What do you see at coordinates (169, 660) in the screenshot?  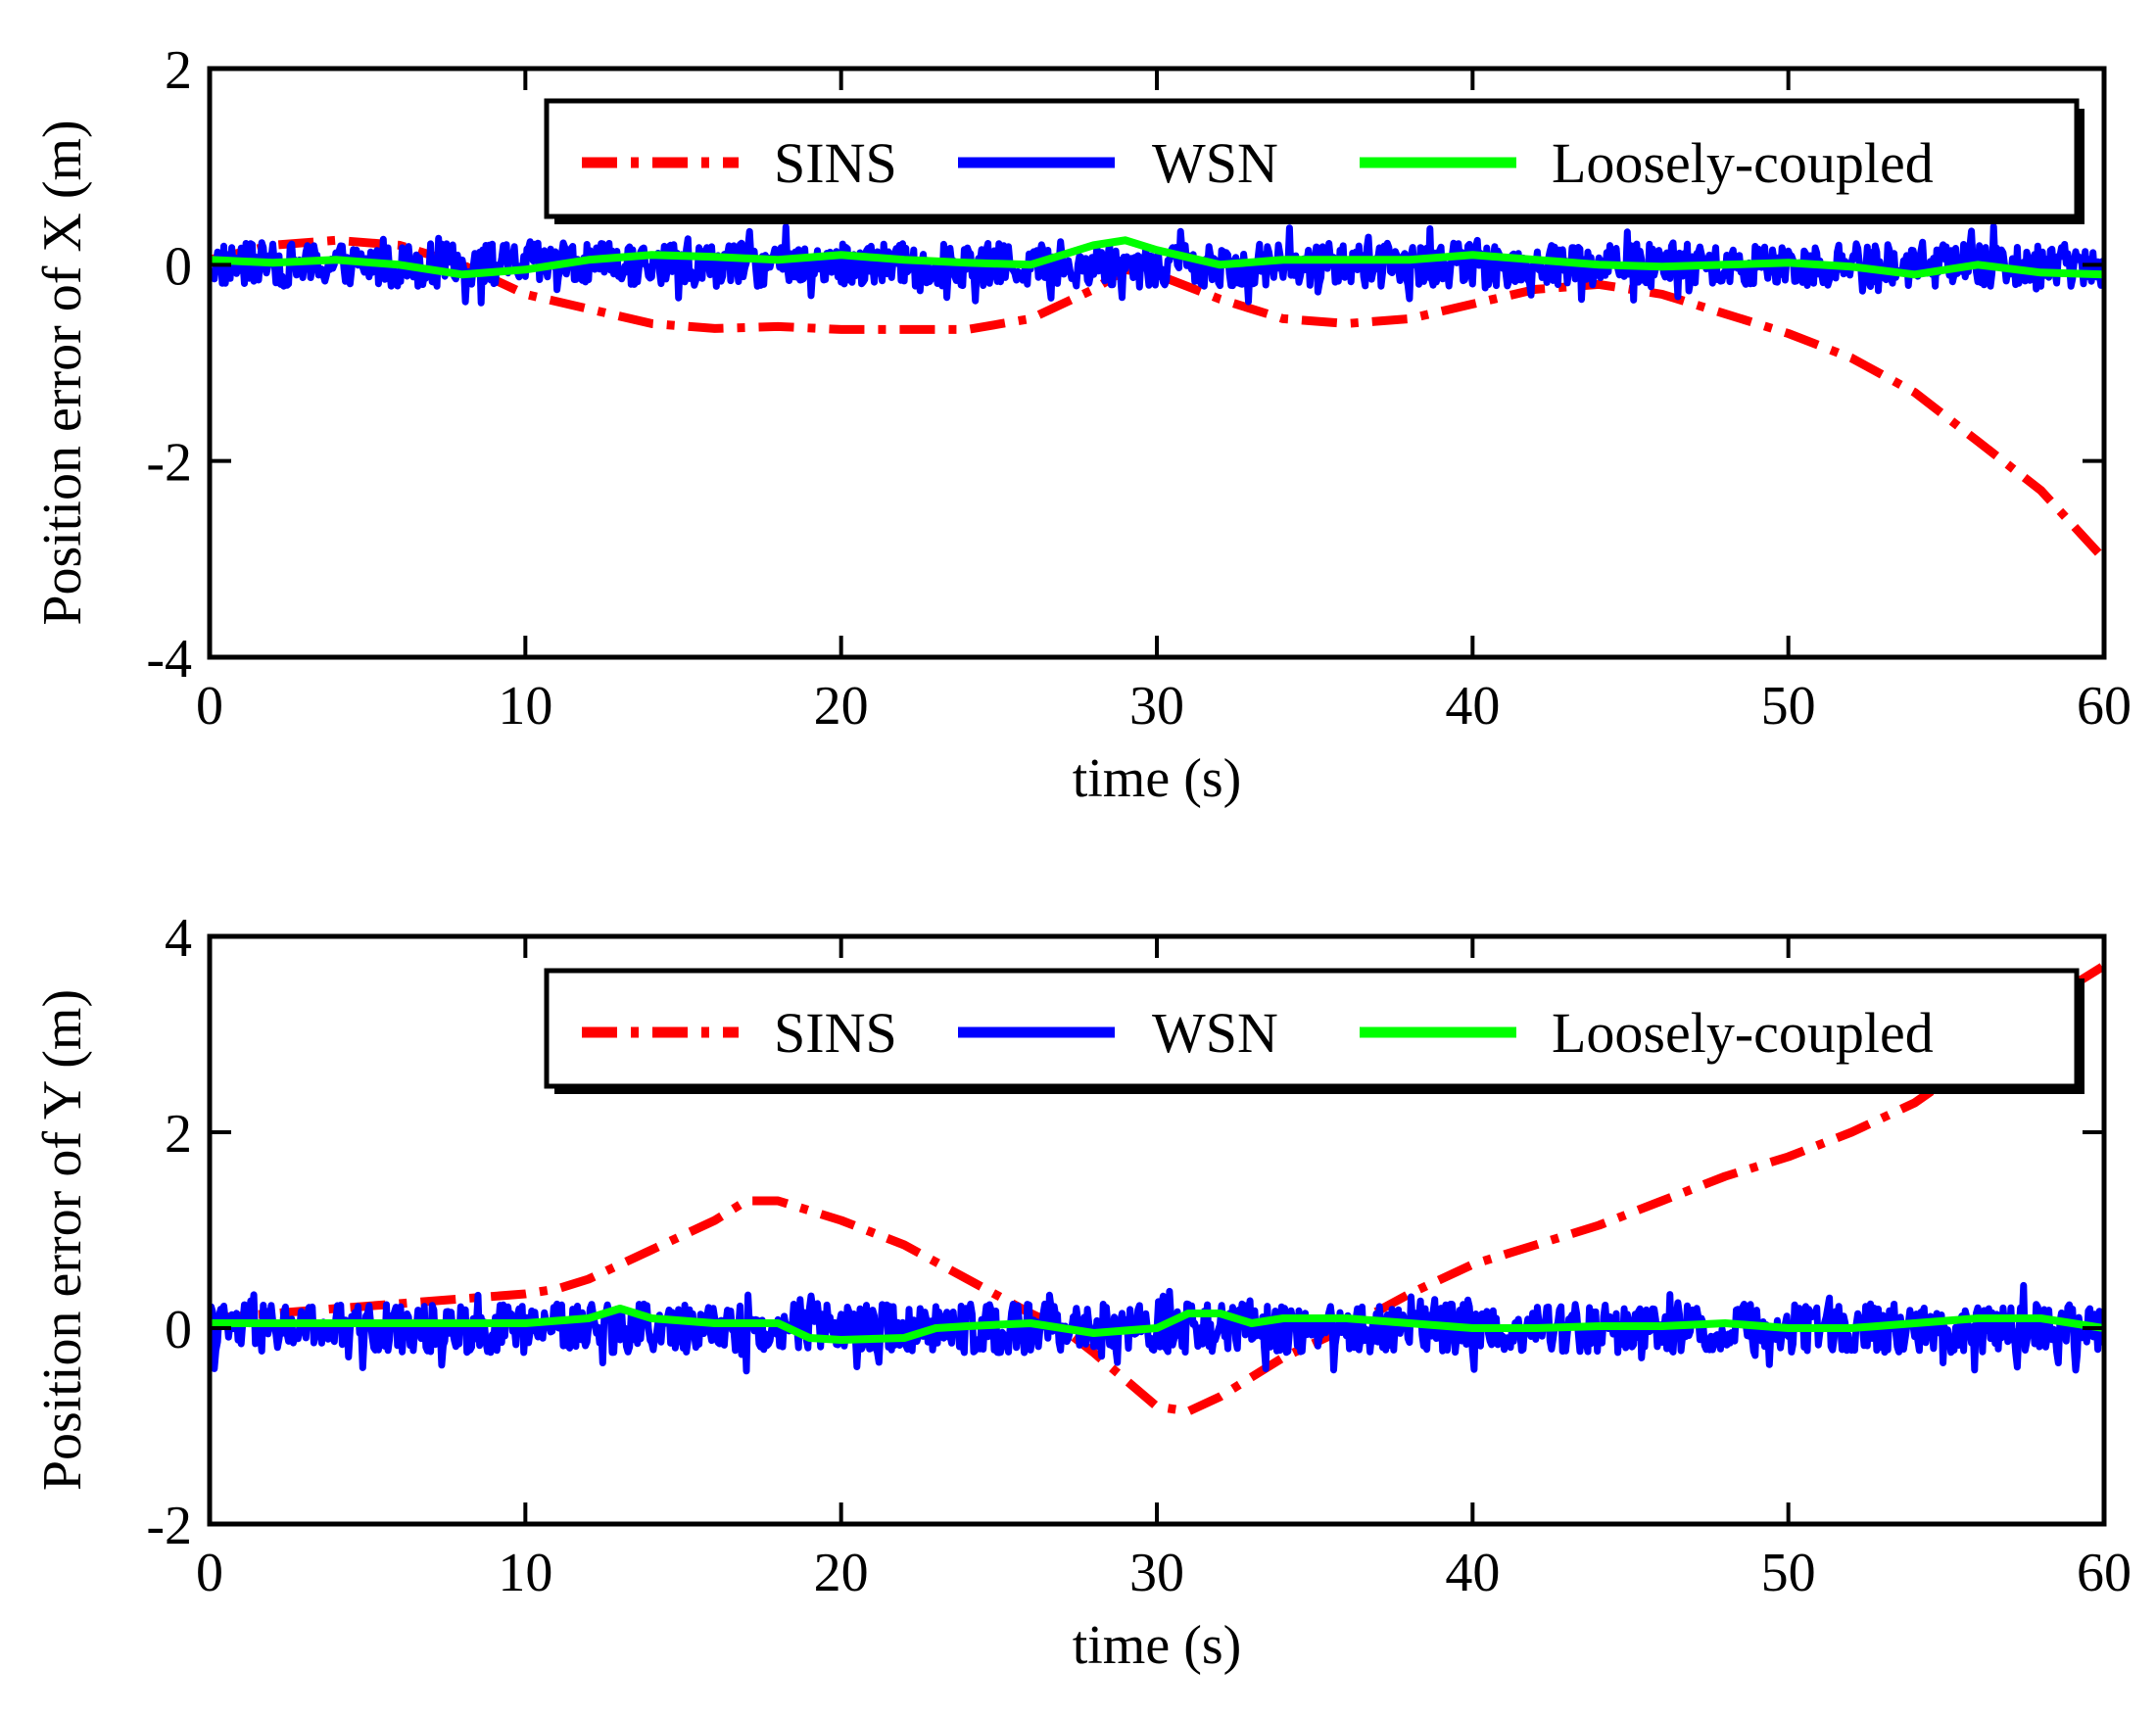 I see `y-tick-label: -4` at bounding box center [169, 660].